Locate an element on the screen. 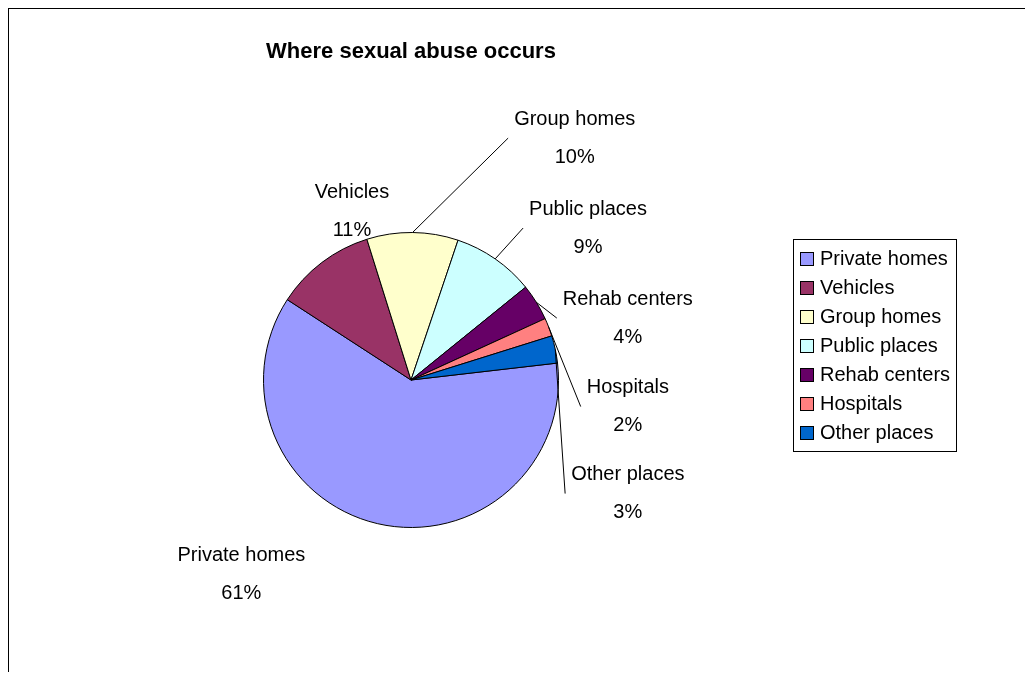 Image resolution: width=1026 pixels, height=673 pixels. legend-label: Hospitals is located at coordinates (861, 403).